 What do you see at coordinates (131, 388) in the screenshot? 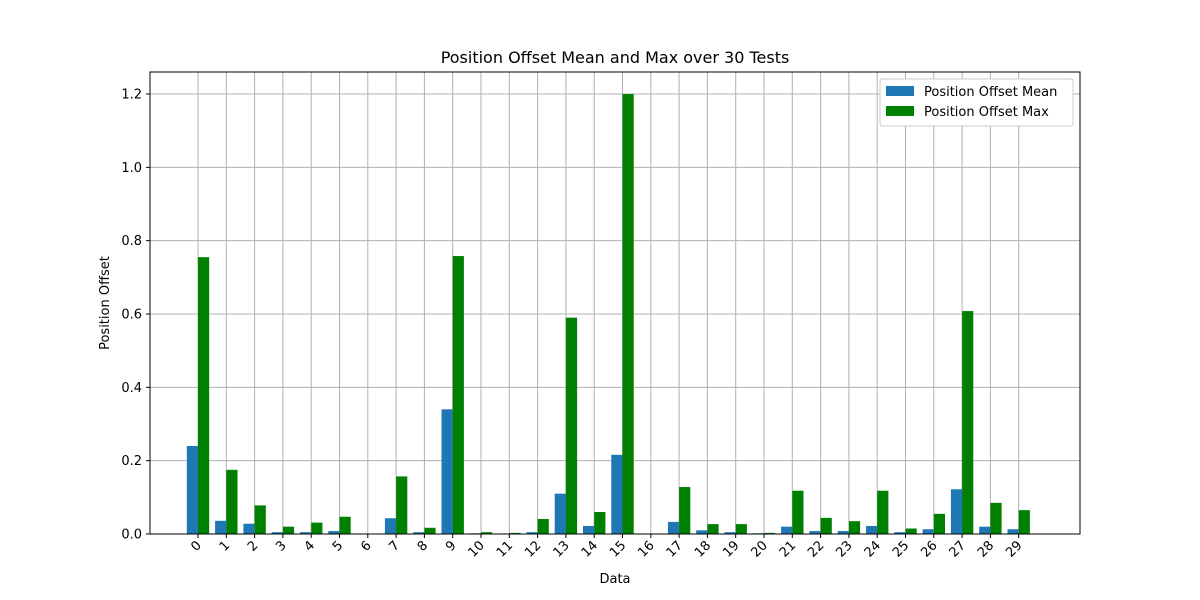
I see `y-tick-label: 0.4` at bounding box center [131, 388].